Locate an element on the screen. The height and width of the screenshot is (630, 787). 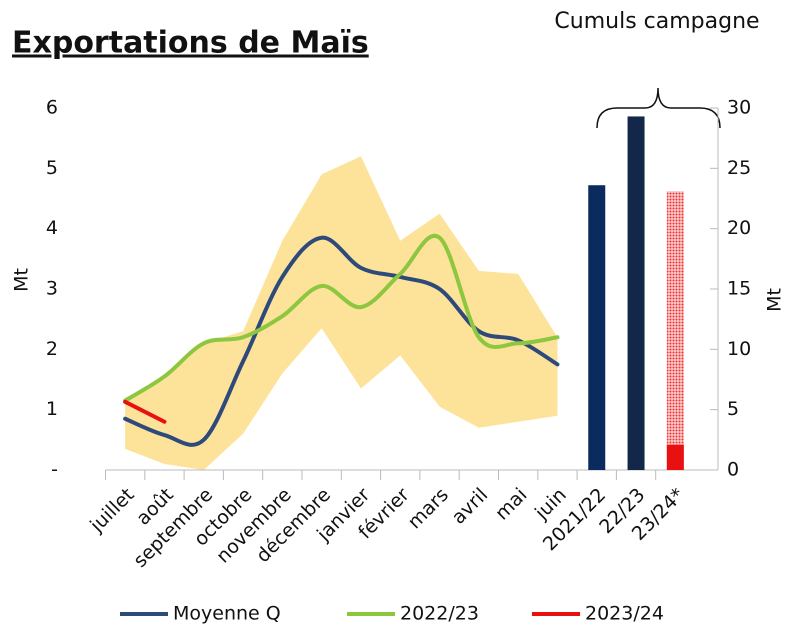
y-tick-label: - is located at coordinates (54, 470).